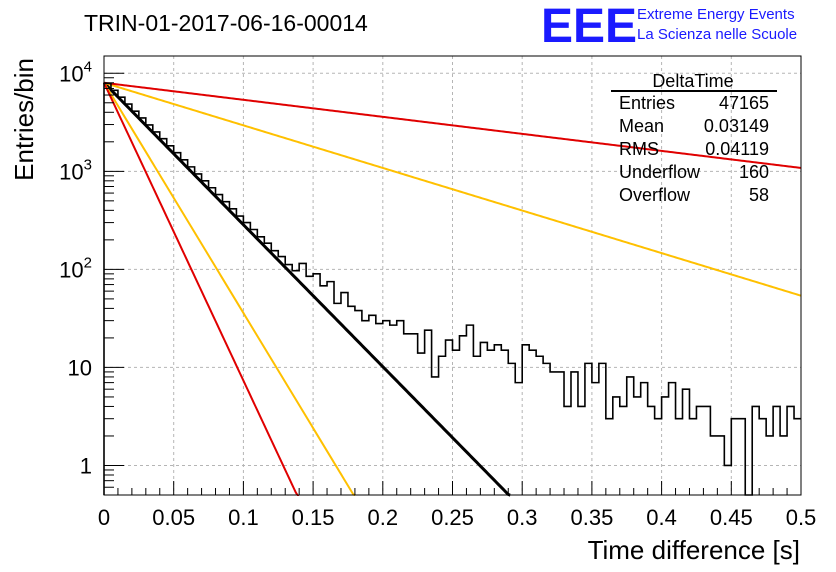 The width and height of the screenshot is (836, 572). What do you see at coordinates (104, 517) in the screenshot?
I see `x-tick-label: 0` at bounding box center [104, 517].